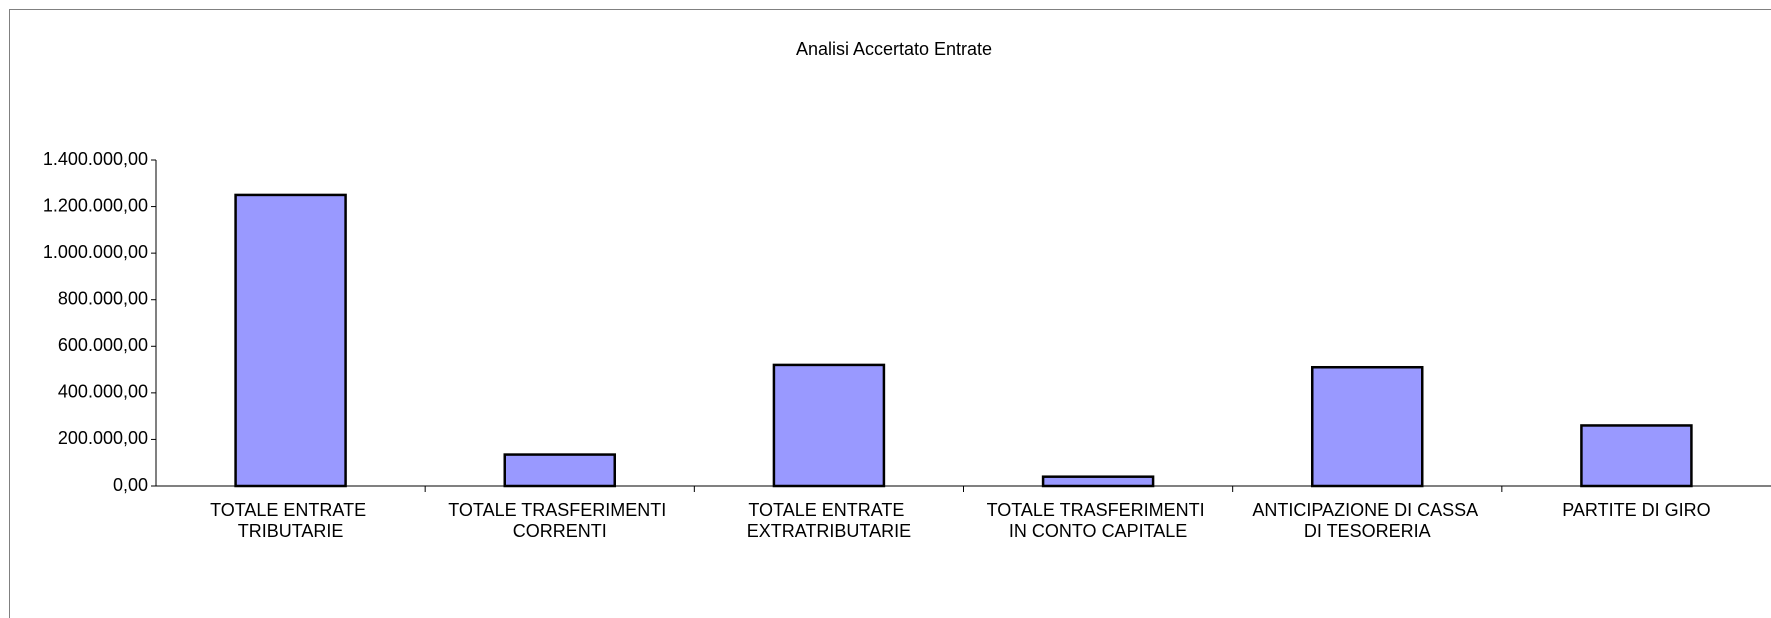  What do you see at coordinates (829, 520) in the screenshot?
I see `x-tick-label: TOTALE ENTRATE EXTRATRIBUTARIE` at bounding box center [829, 520].